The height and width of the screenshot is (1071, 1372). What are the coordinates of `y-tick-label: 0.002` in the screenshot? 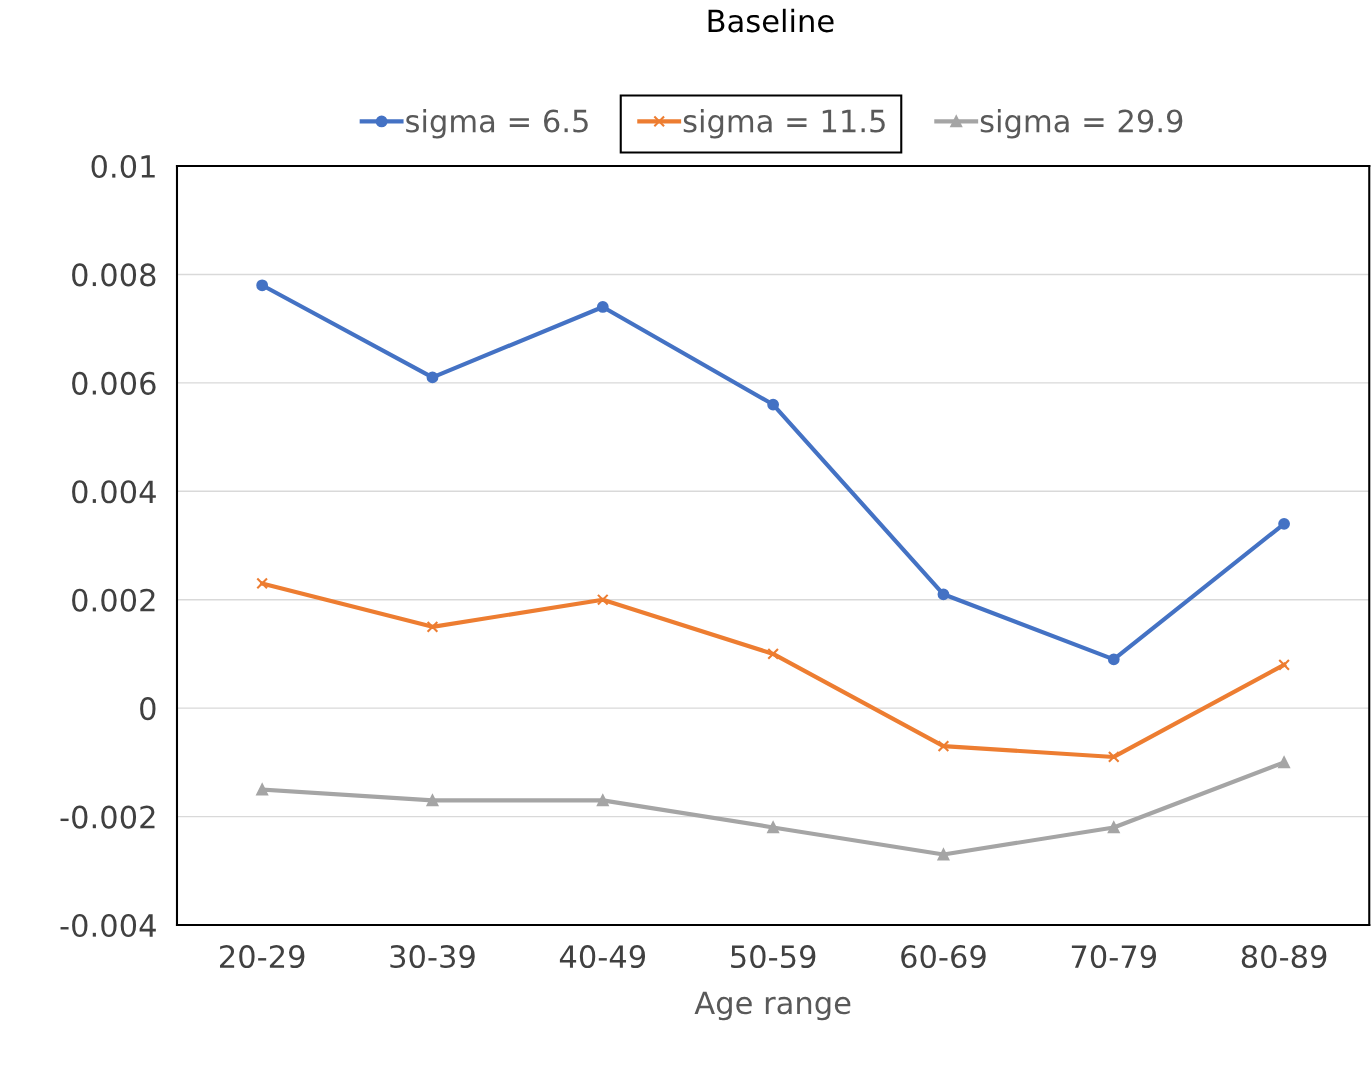 It's located at (113, 600).